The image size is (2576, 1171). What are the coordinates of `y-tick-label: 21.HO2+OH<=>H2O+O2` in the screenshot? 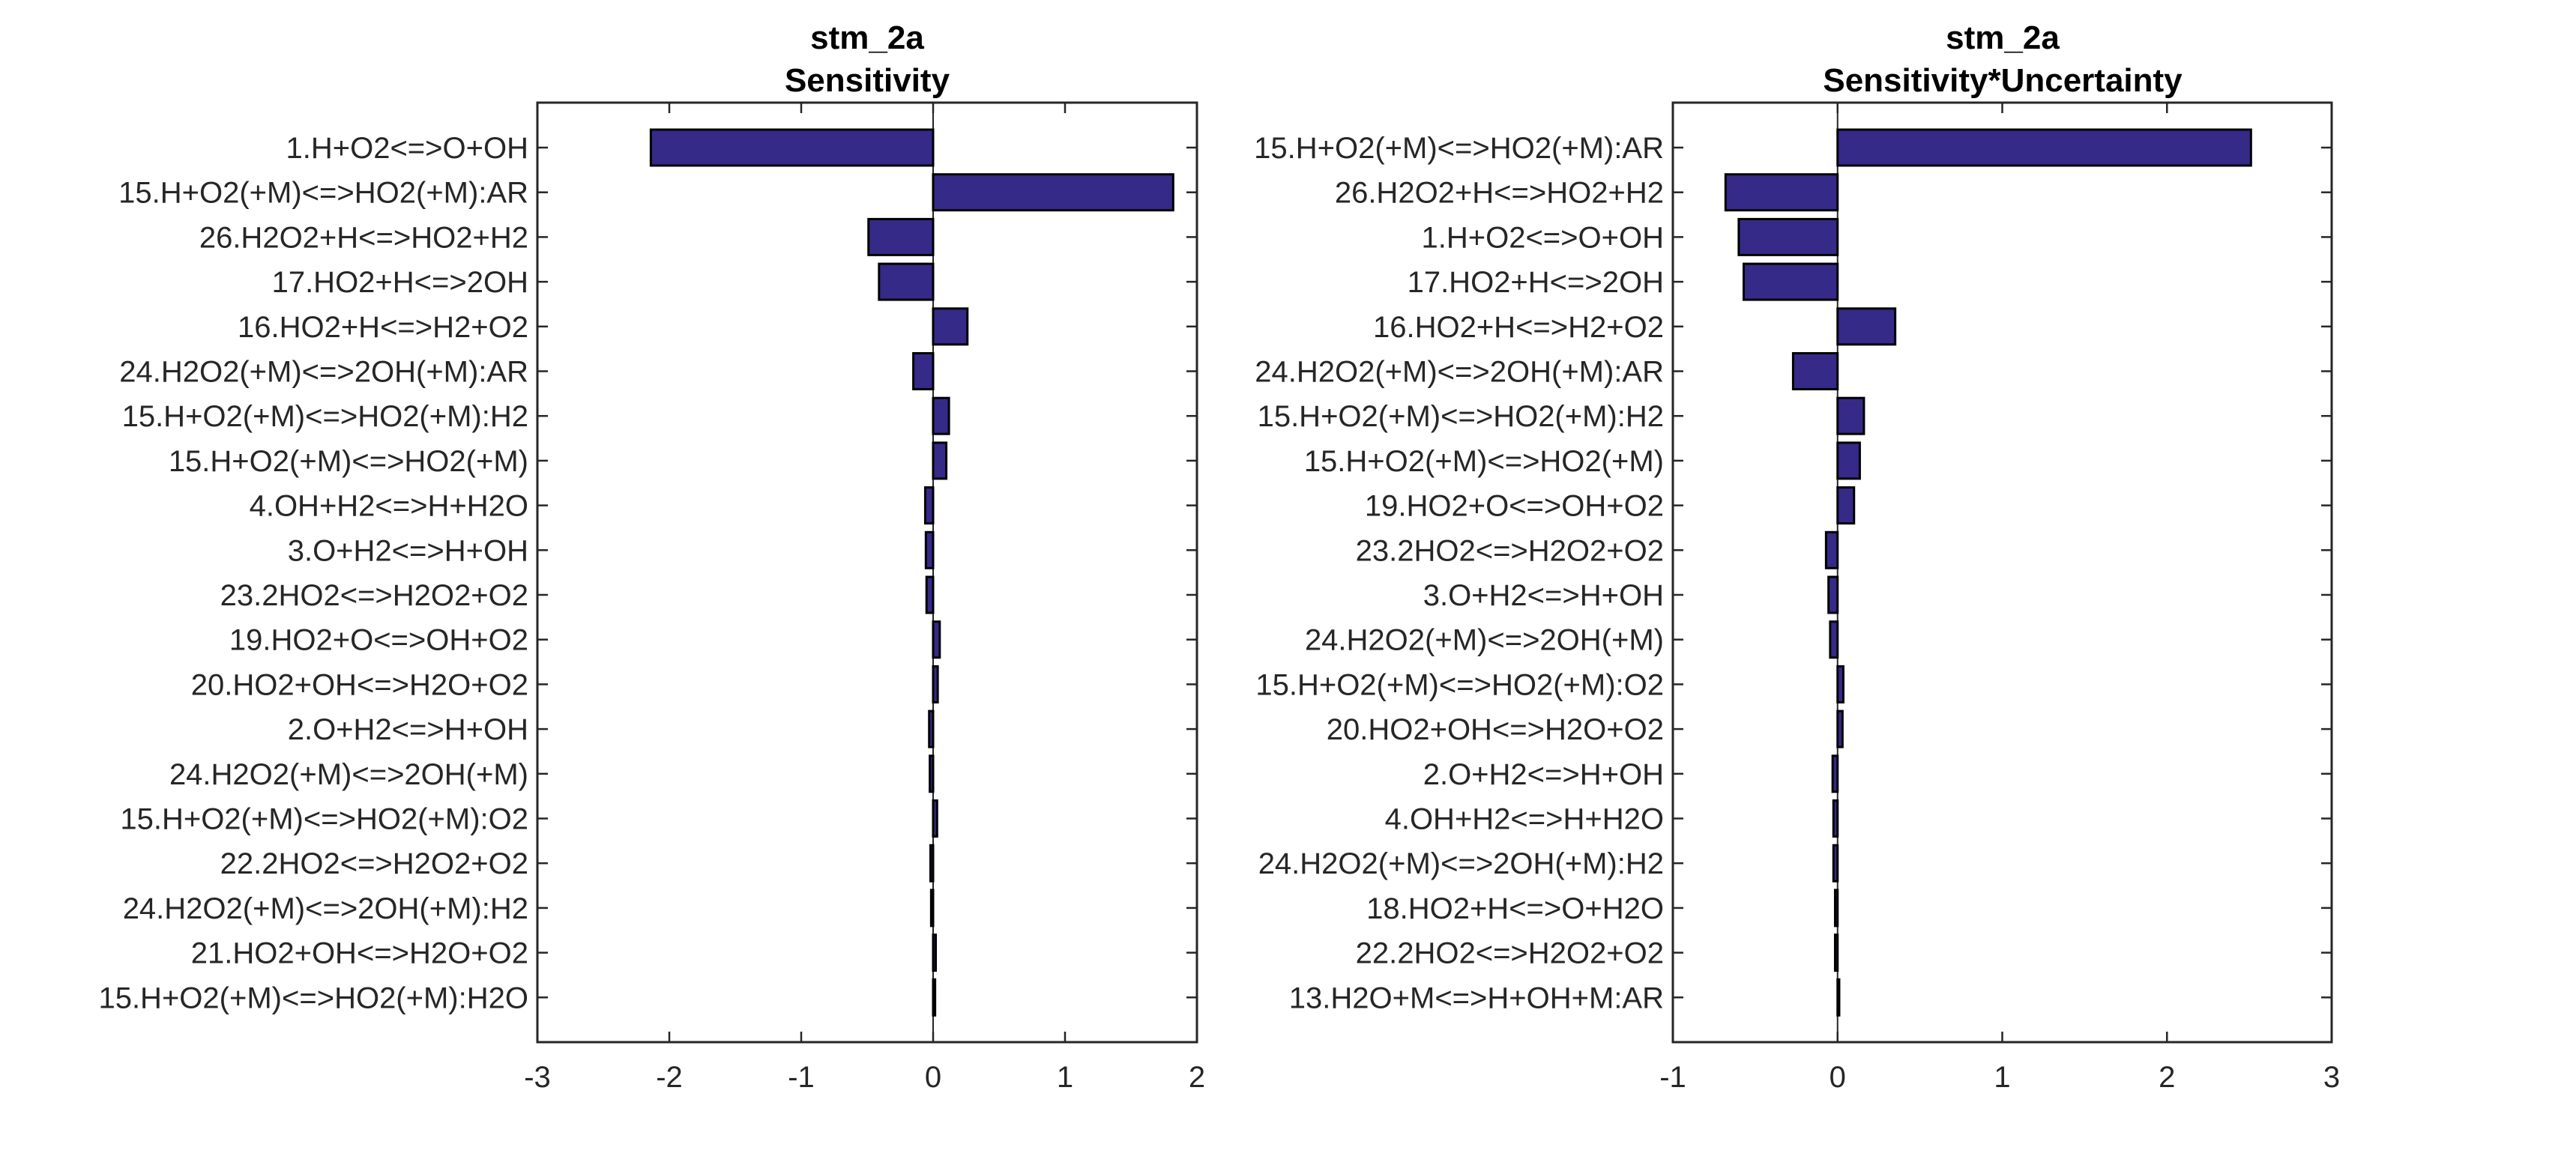 It's located at (359, 953).